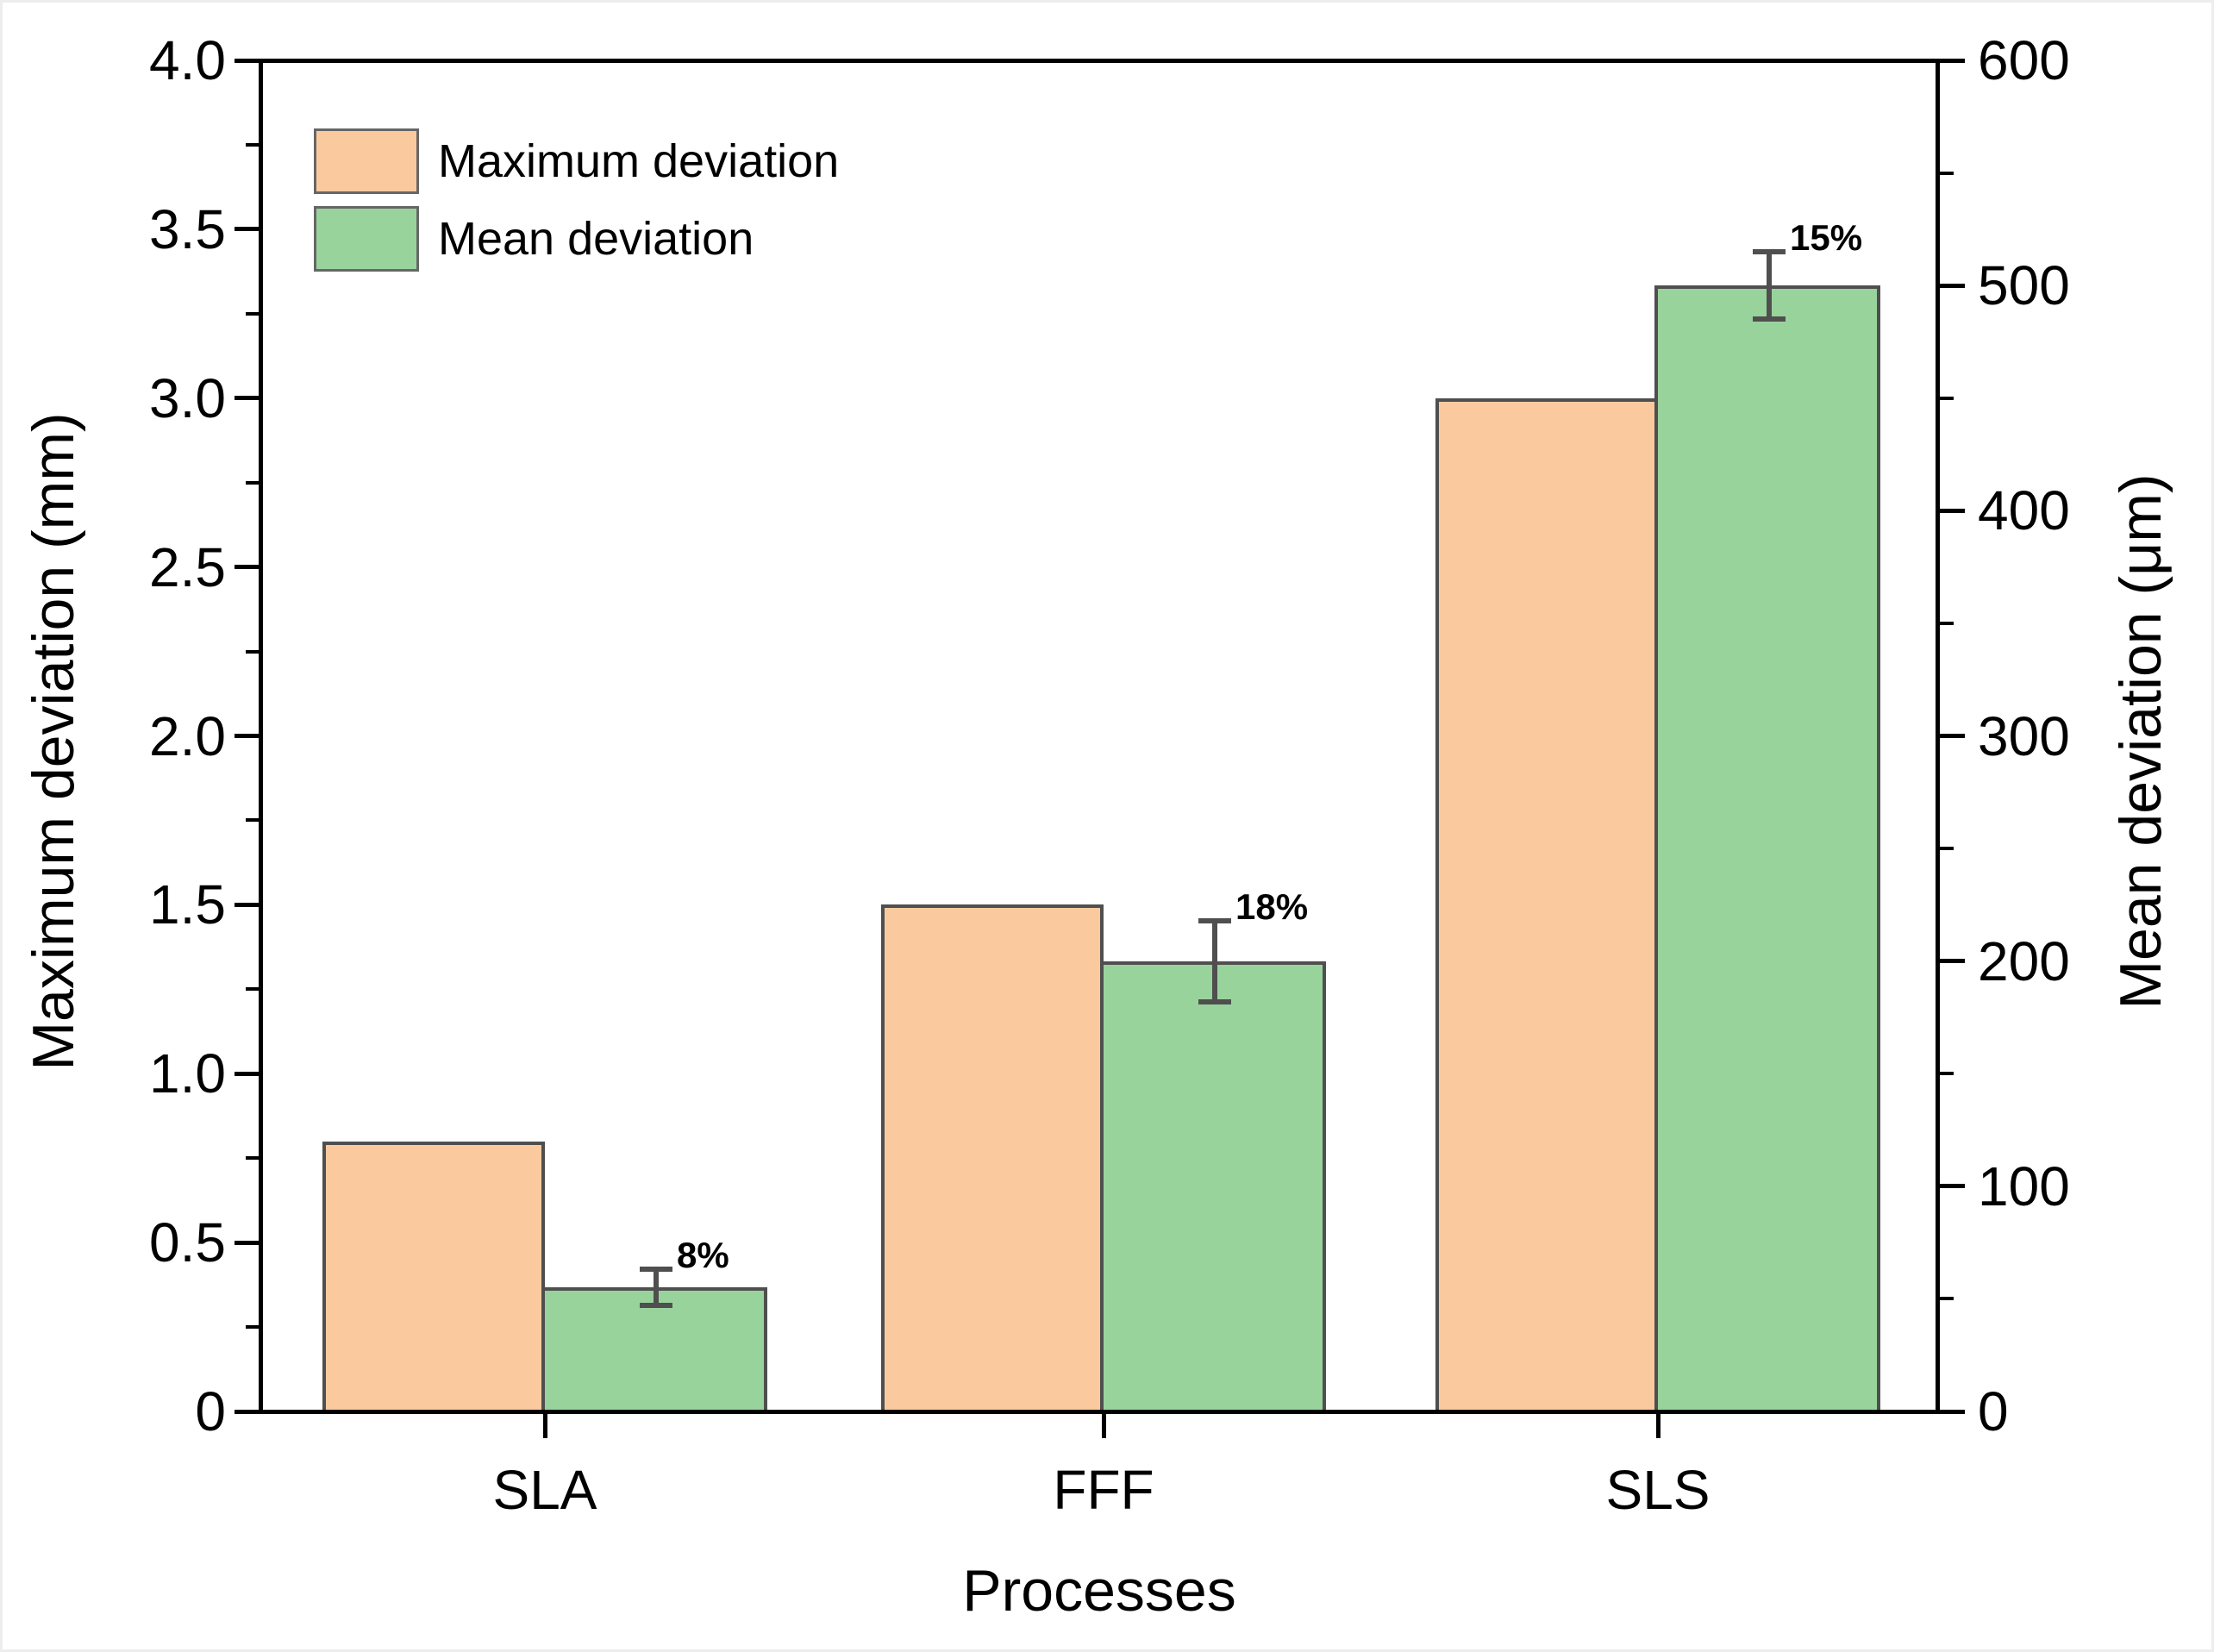 This screenshot has height=1652, width=2214. Describe the element at coordinates (2141, 741) in the screenshot. I see `y-axis-title-right: Mean deviation (μm)` at that location.